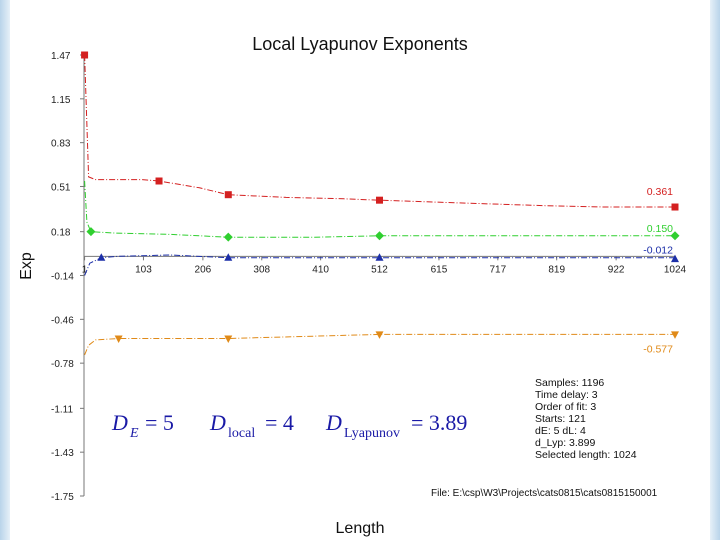  Describe the element at coordinates (658, 251) in the screenshot. I see `series-end-label: -0.012` at that location.